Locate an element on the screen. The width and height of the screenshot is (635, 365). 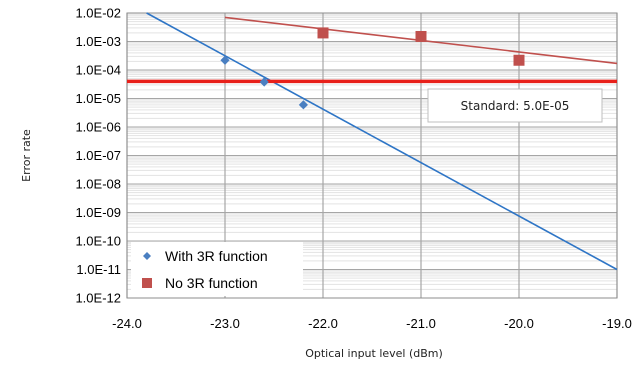
y-tick-label: 1.0E-06 is located at coordinates (98, 127).